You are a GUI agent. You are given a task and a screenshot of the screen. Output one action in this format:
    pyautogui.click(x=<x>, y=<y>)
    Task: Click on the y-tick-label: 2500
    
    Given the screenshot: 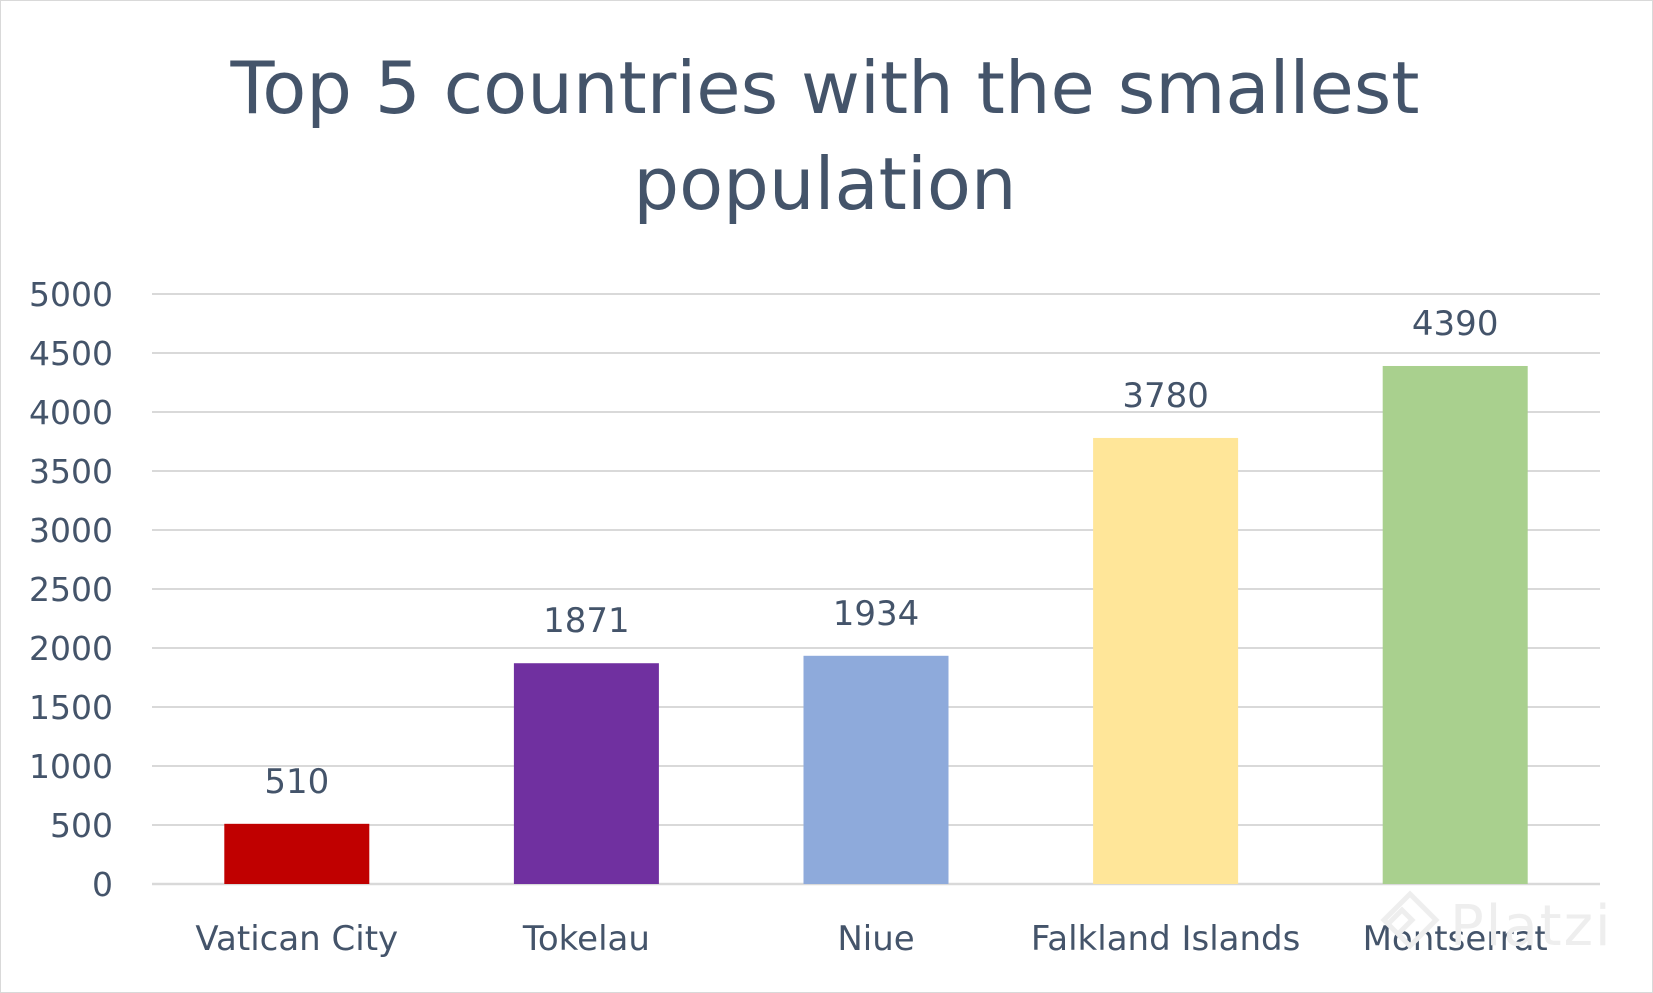 What is the action you would take?
    pyautogui.click(x=71, y=589)
    